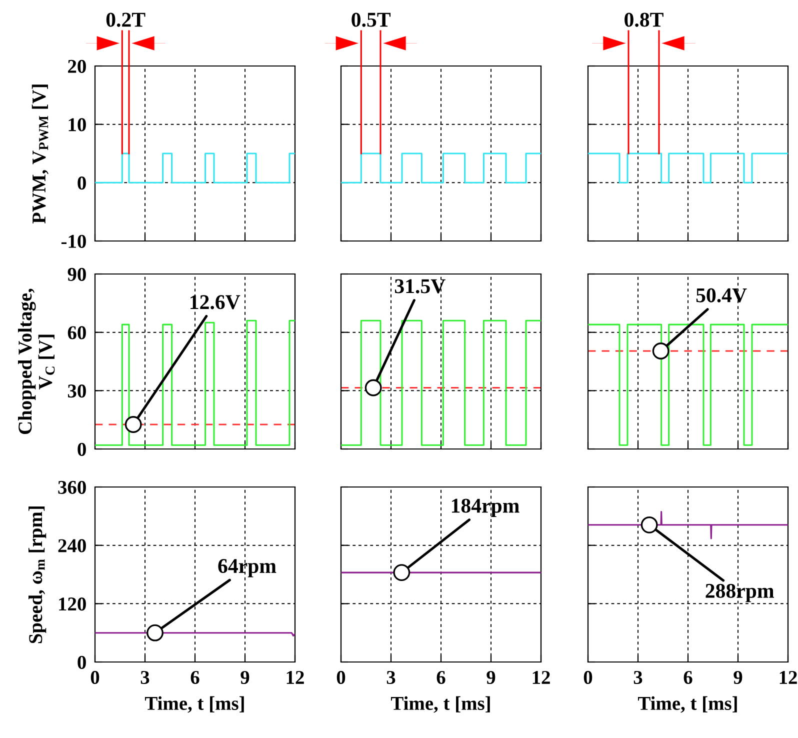  I want to click on y-tick-label: 360, so click(72, 487).